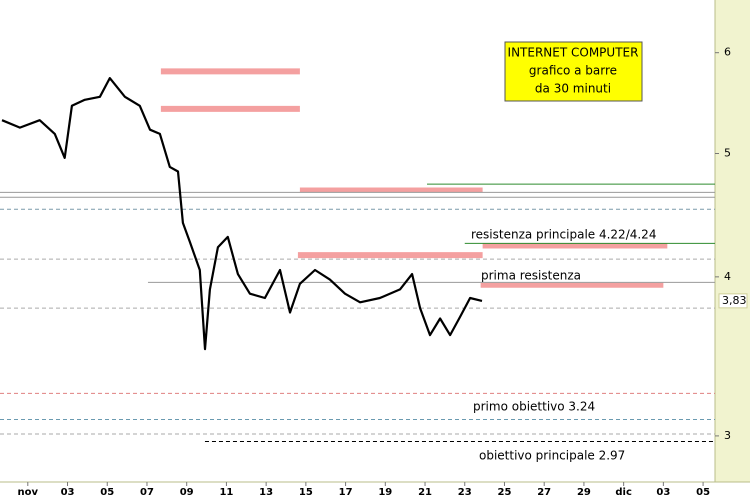 The height and width of the screenshot is (500, 750). What do you see at coordinates (584, 492) in the screenshot?
I see `x-tick-label: 29` at bounding box center [584, 492].